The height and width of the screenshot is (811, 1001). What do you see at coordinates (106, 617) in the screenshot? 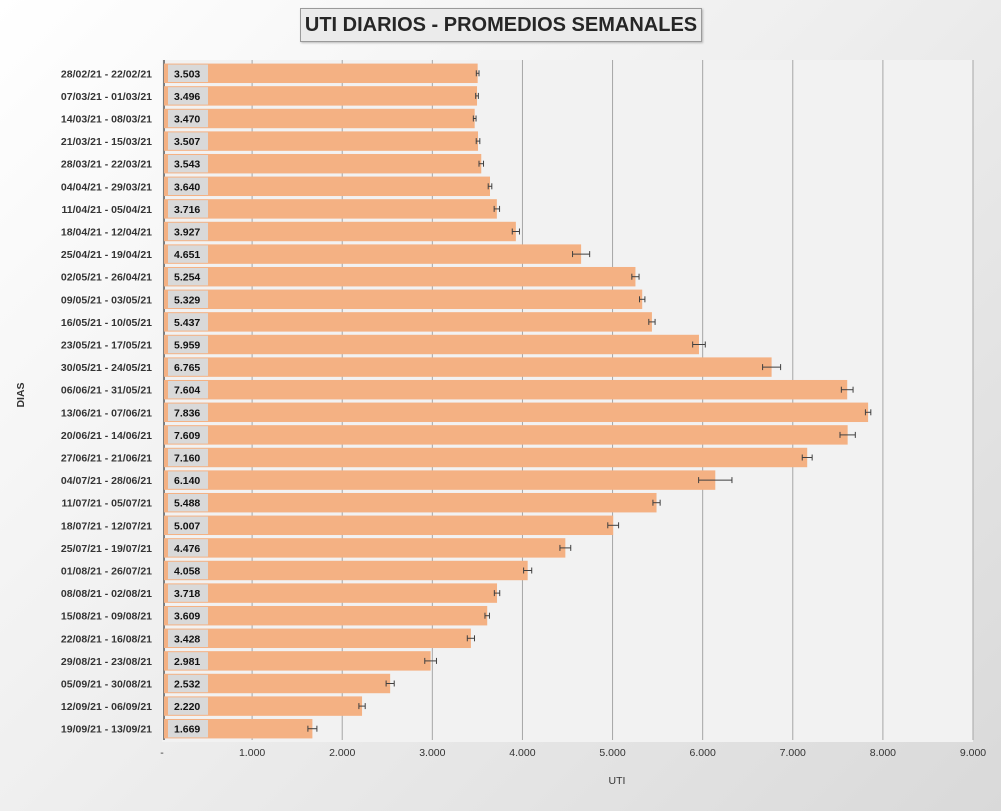
I see `category-label: 15/08/21 - 09/08/21` at bounding box center [106, 617].